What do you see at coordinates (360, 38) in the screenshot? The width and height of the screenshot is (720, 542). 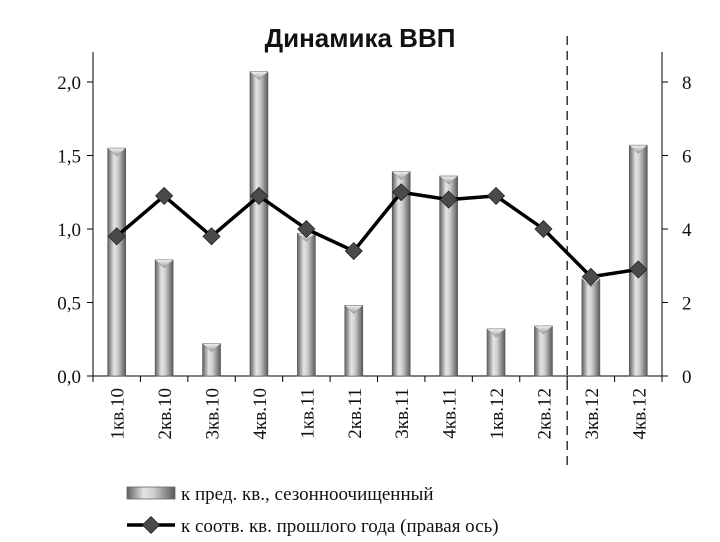 I see `chart-title: Динамика ВВП` at bounding box center [360, 38].